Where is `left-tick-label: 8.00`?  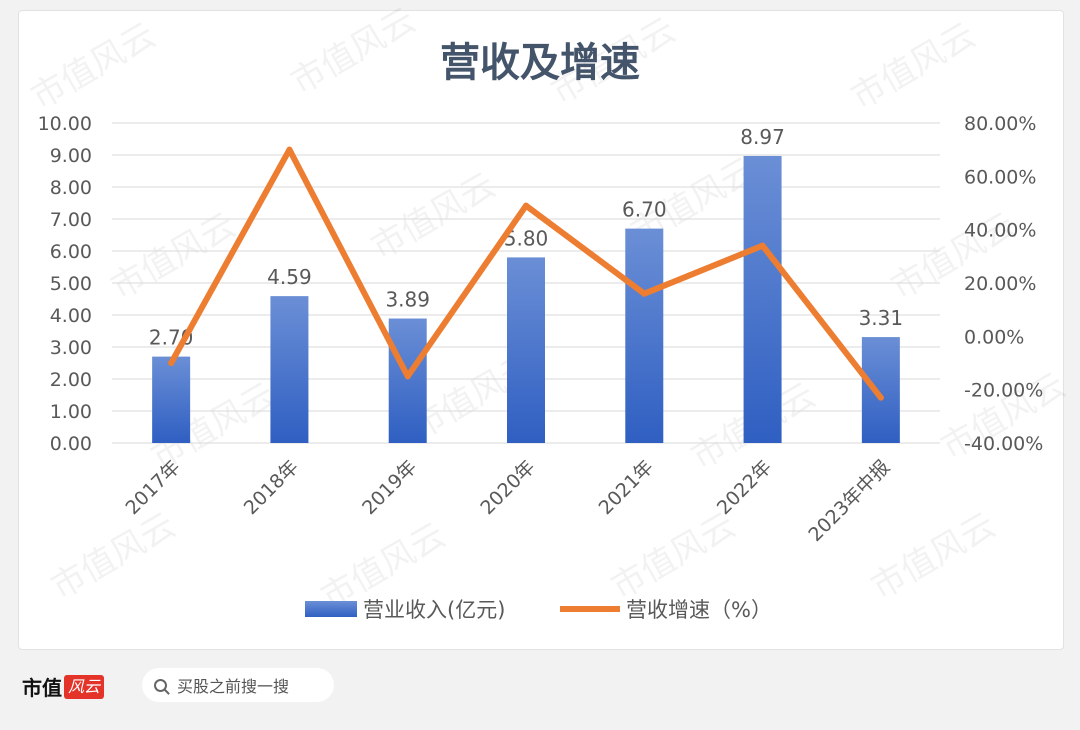
left-tick-label: 8.00 is located at coordinates (71, 188).